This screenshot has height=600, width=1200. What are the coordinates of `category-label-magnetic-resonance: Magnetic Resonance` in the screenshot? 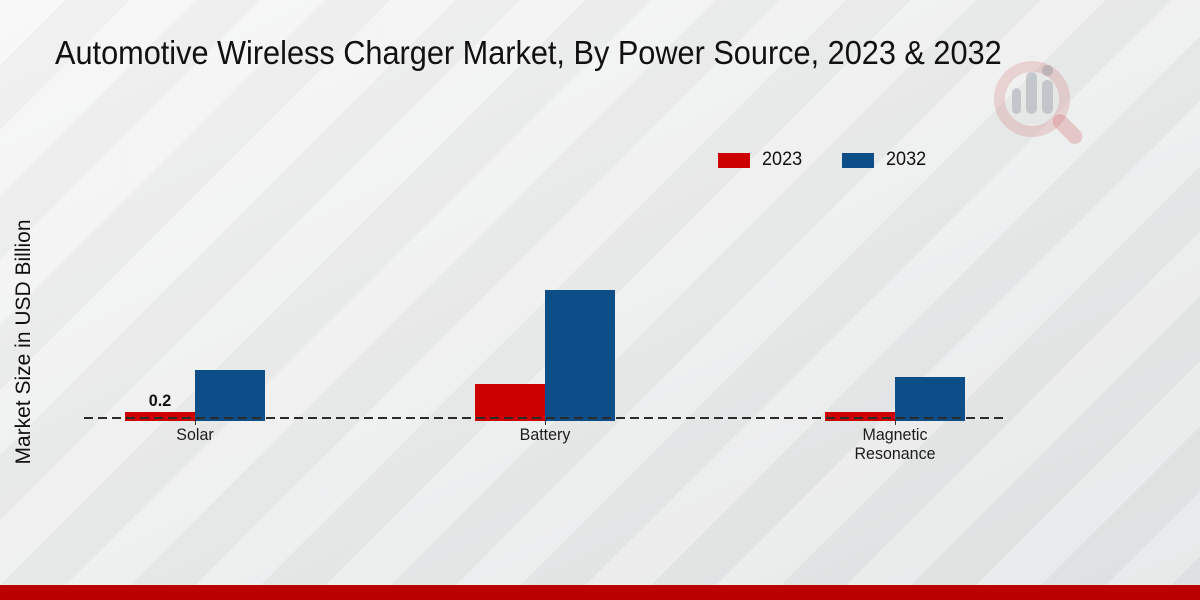 It's located at (895, 445).